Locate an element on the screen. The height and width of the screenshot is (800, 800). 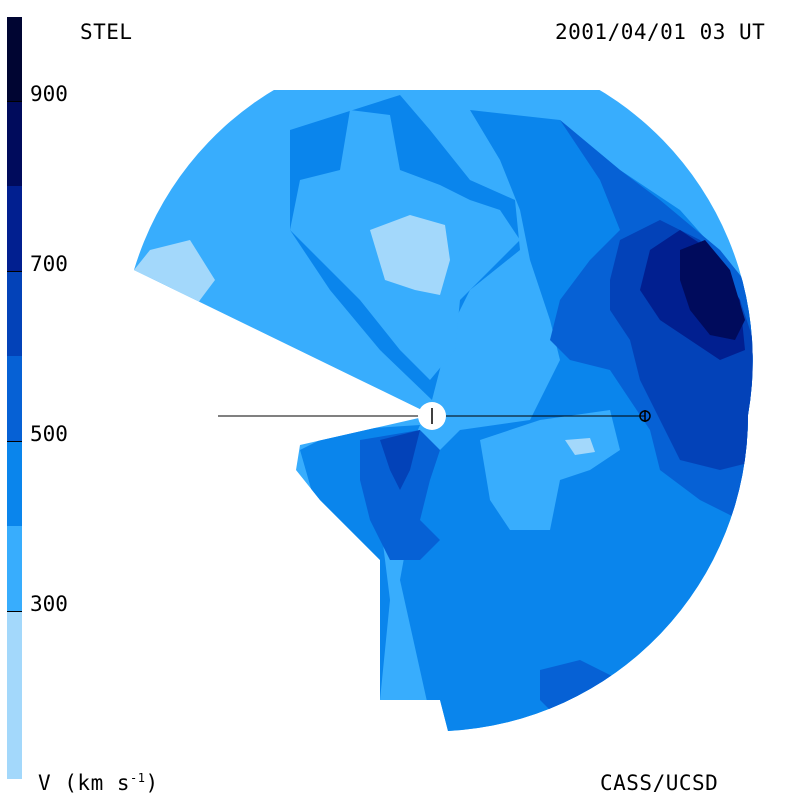
units-label: V (km s-1) is located at coordinates (98, 783).